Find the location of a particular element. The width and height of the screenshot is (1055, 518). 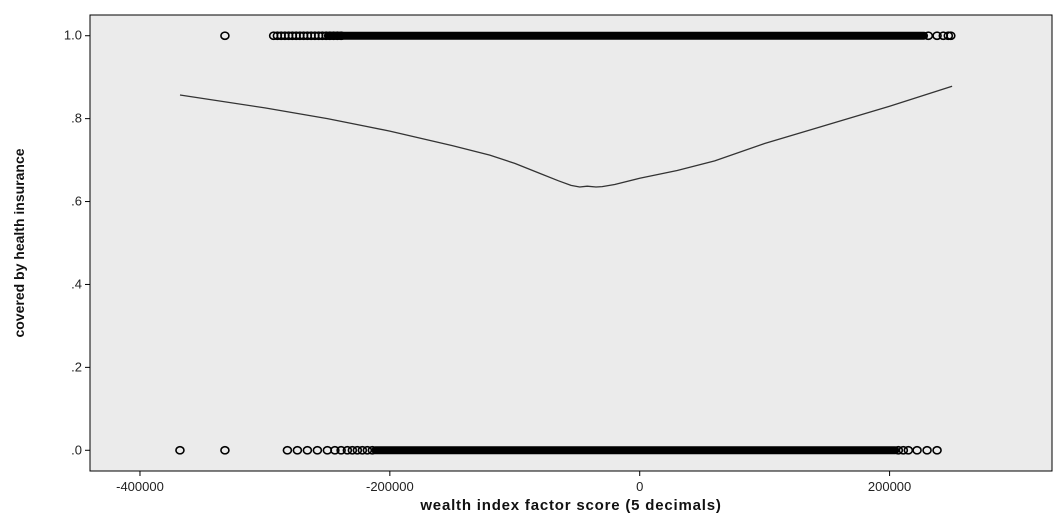

x-axis-title: wealth index factor score (5 decimals) is located at coordinates (570, 505).